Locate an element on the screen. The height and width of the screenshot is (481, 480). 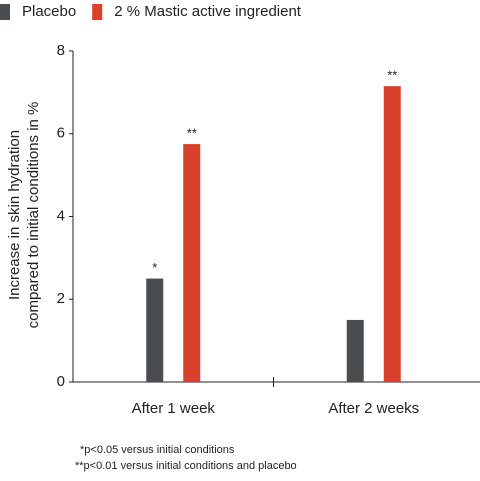
legend-label: Placebo is located at coordinates (49, 11).